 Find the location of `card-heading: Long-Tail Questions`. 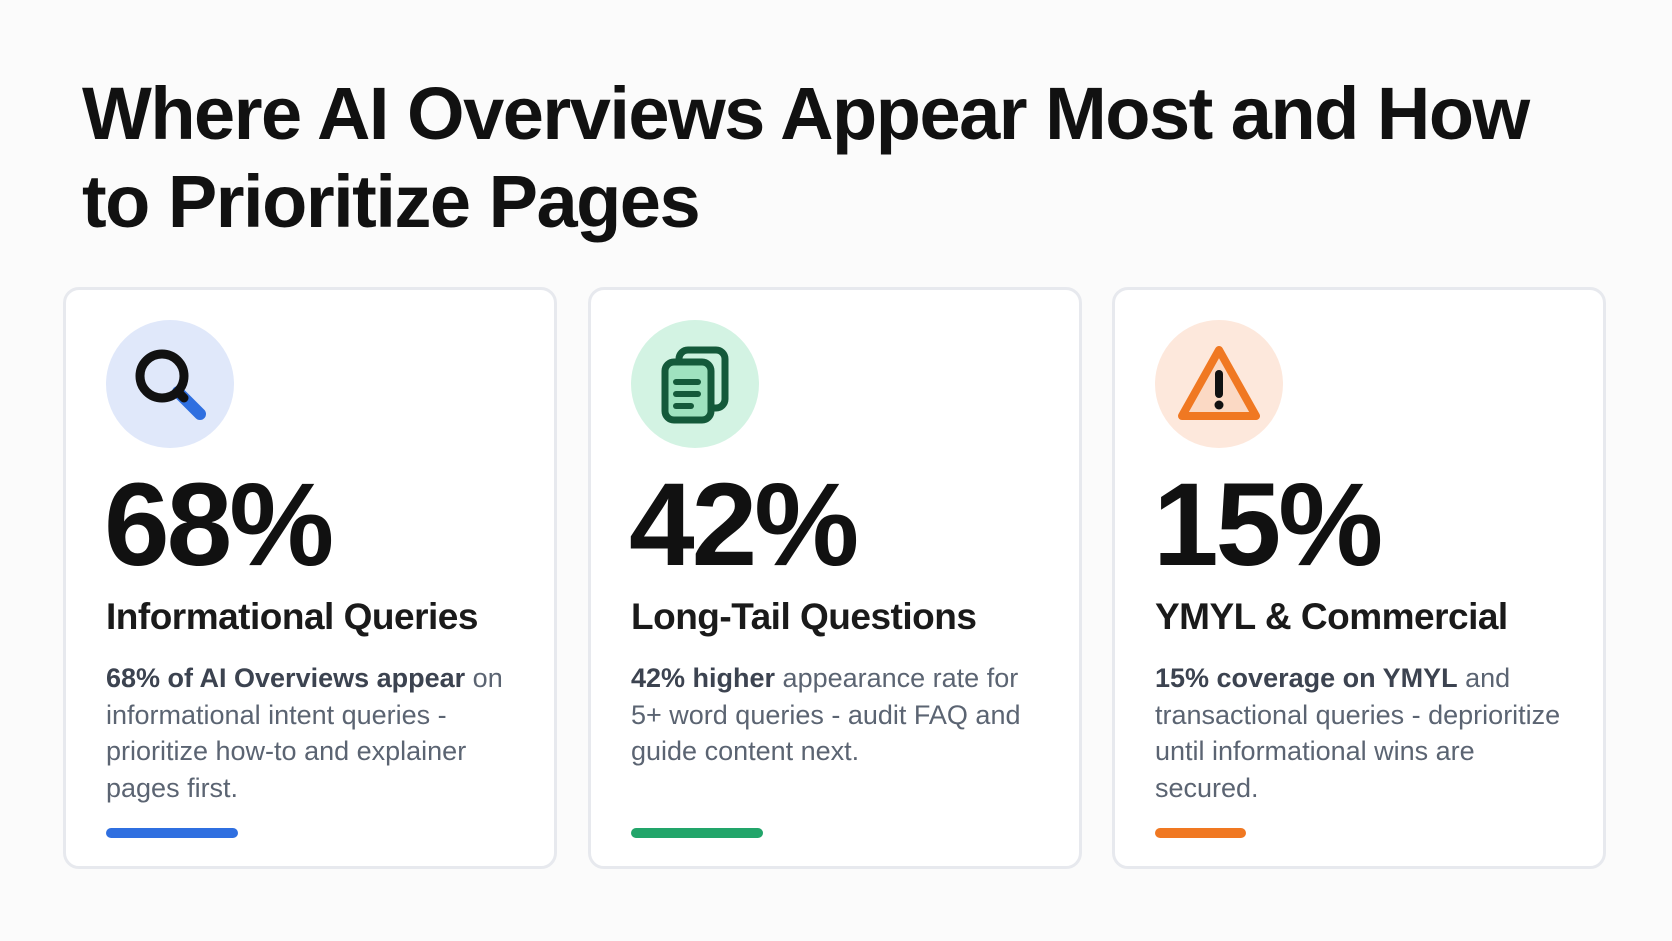

card-heading: Long-Tail Questions is located at coordinates (804, 616).